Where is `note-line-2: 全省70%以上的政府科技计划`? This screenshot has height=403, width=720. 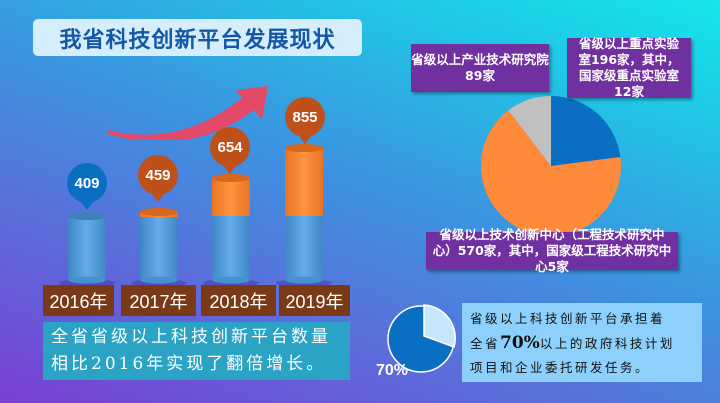
note-line-2: 全省70%以上的政府科技计划 is located at coordinates (582, 343).